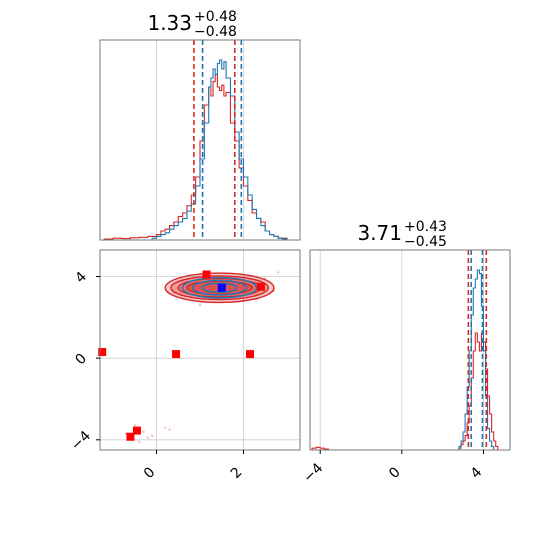 The width and height of the screenshot is (550, 554). I want to click on param-2-title: 3.71 +0.43−0.45, so click(401, 234).